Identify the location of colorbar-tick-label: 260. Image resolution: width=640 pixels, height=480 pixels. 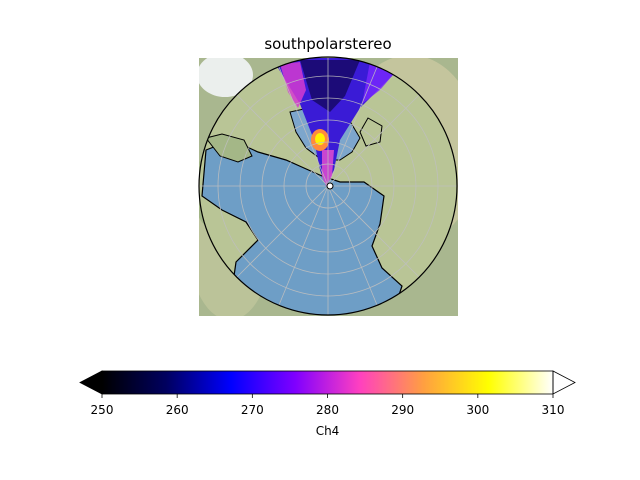
(177, 410).